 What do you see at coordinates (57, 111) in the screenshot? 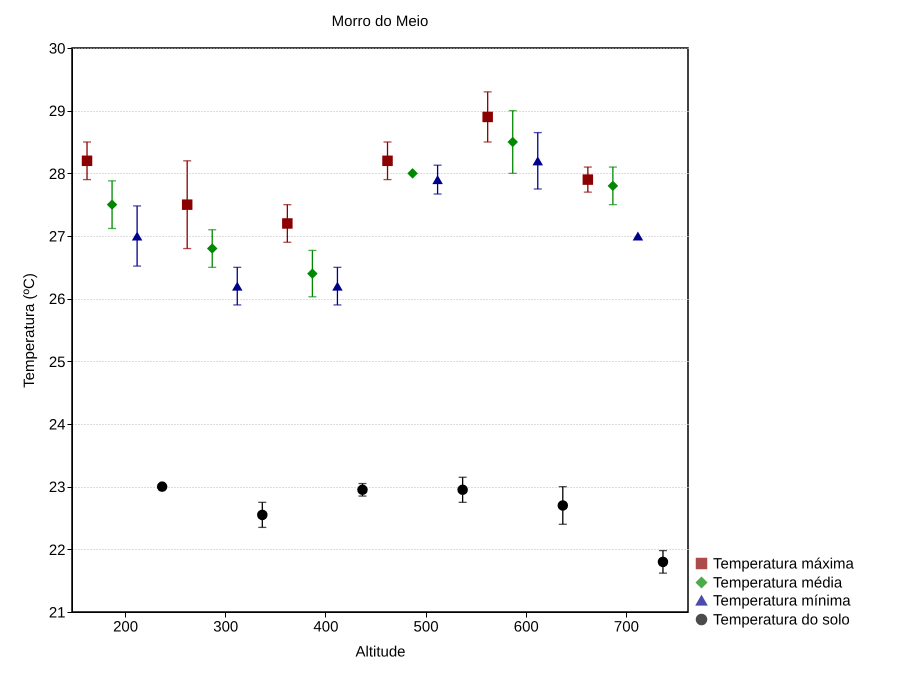
I see `y-tick-label: 29` at bounding box center [57, 111].